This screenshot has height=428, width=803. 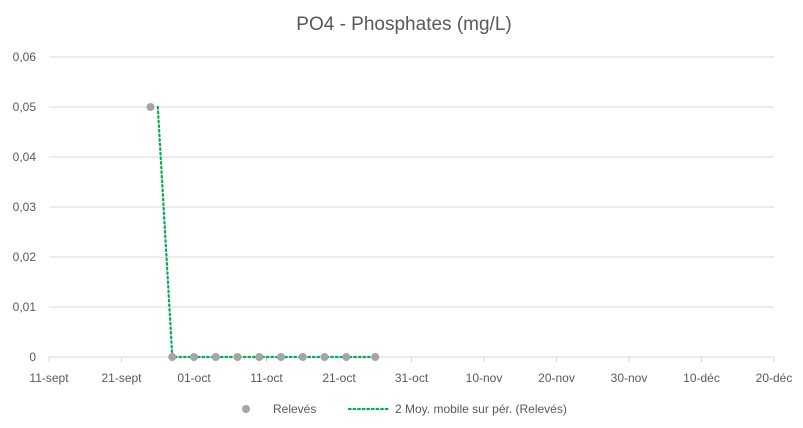 I want to click on y-tick-label: 0,05, so click(x=25, y=107).